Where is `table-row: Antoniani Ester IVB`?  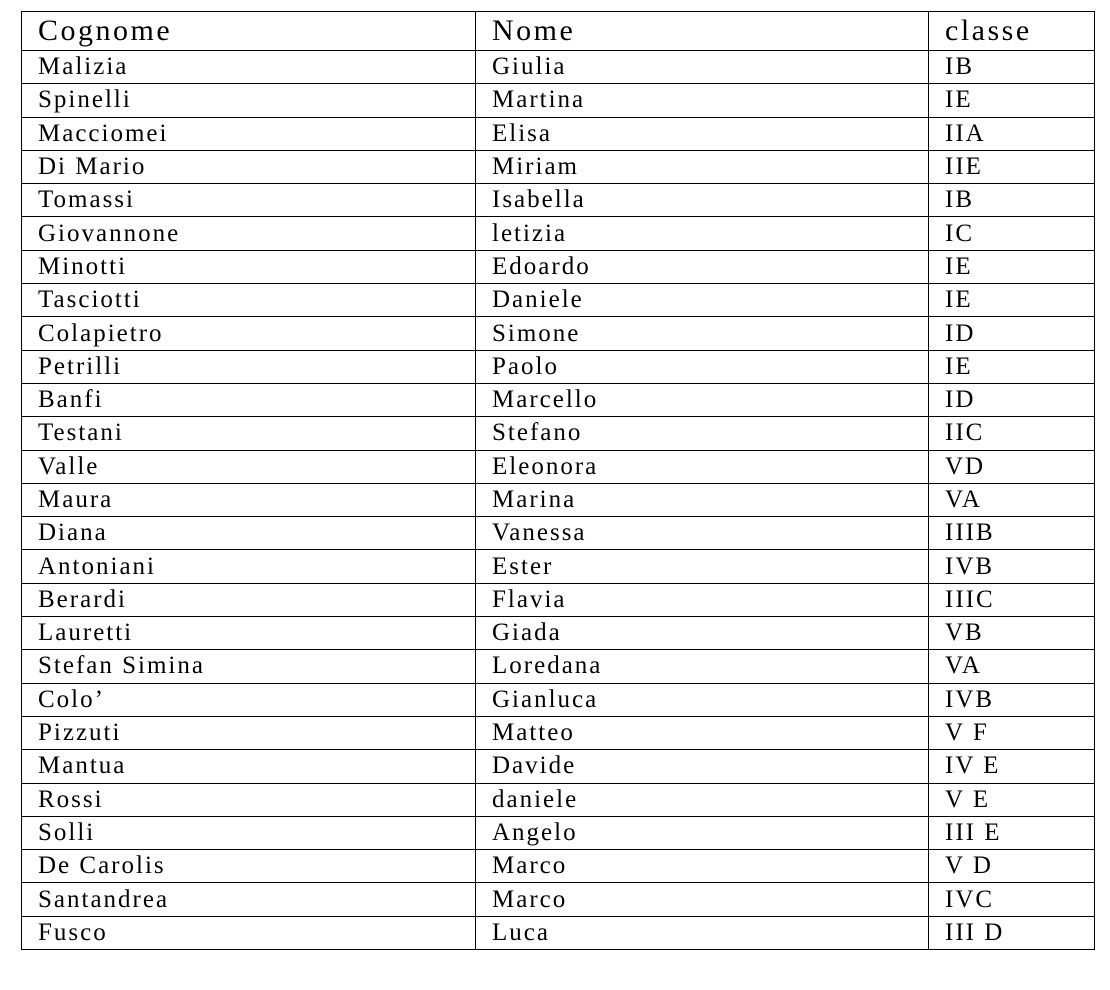
table-row: Antoniani Ester IVB is located at coordinates (558, 566).